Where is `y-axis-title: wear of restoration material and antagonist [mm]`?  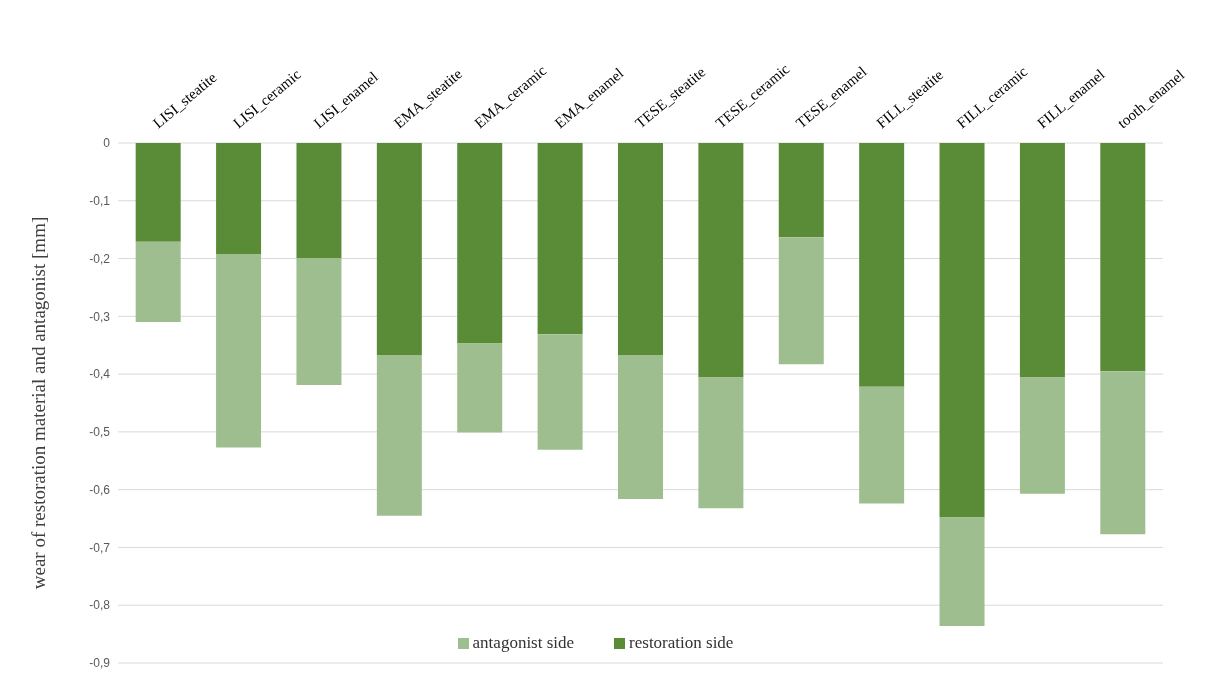
y-axis-title: wear of restoration material and antagonist [mm] is located at coordinates (38, 403).